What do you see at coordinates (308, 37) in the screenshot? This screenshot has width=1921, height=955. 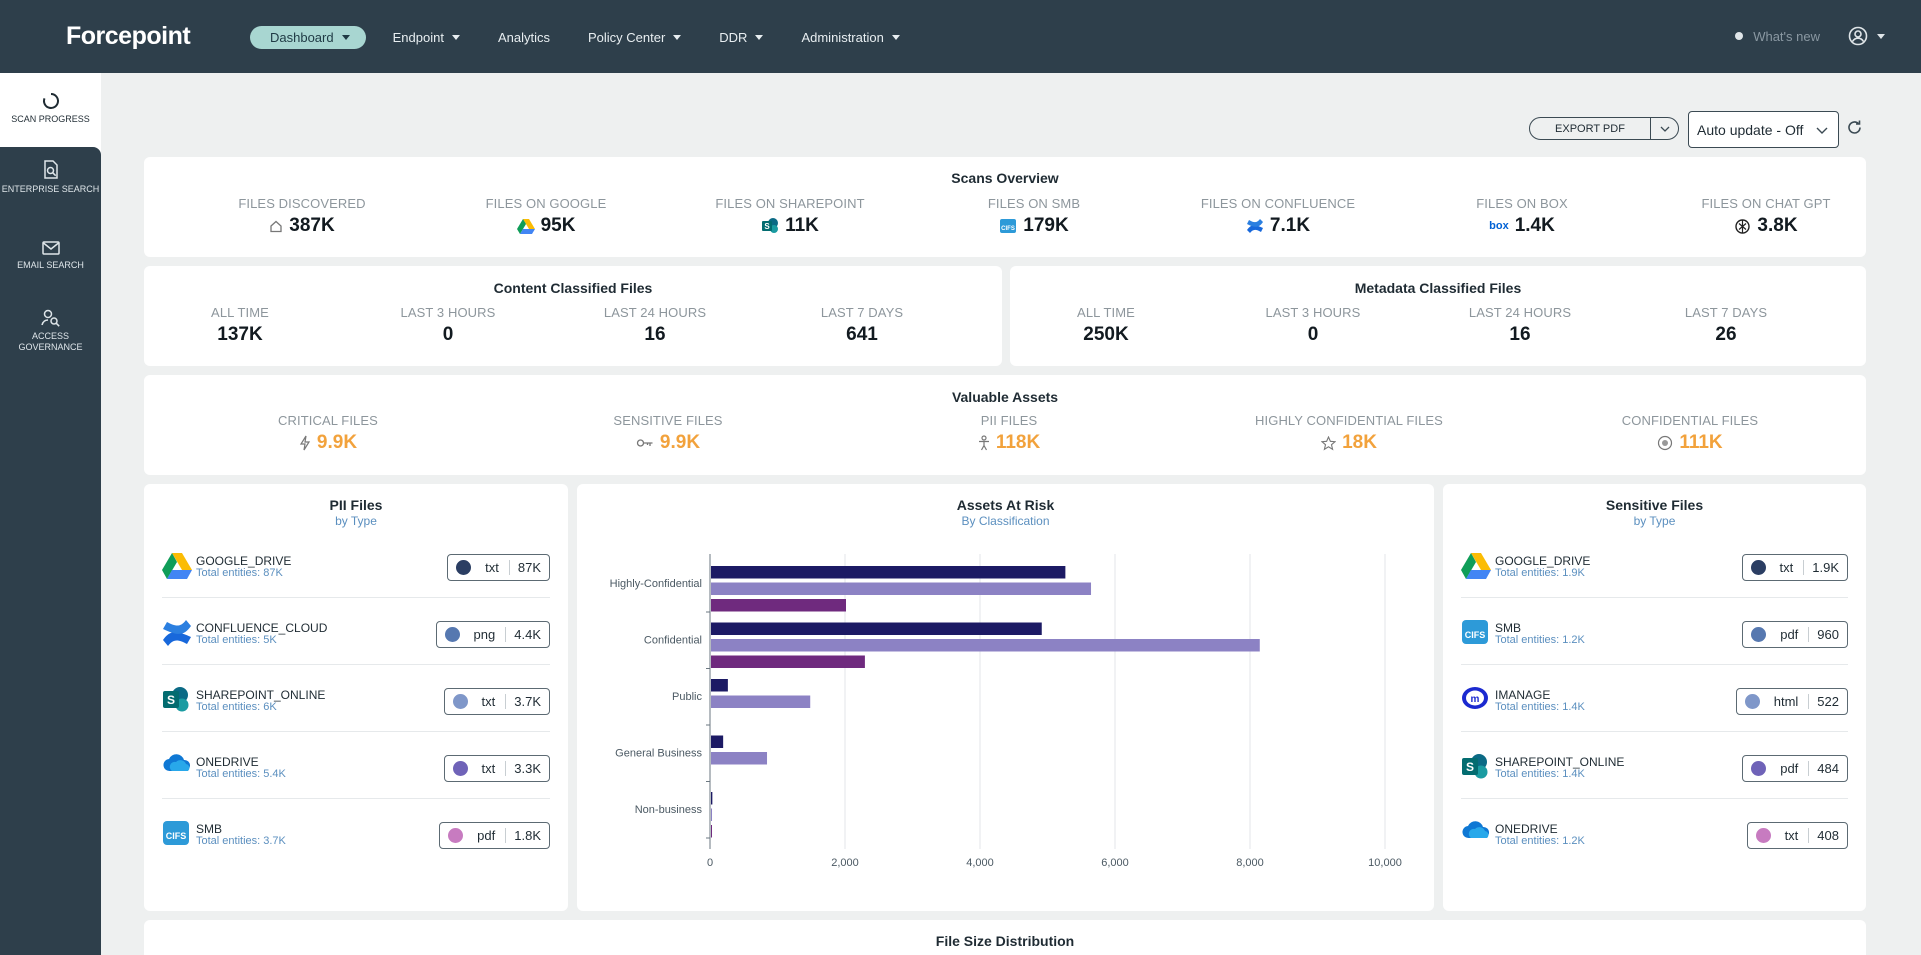 I see `nav-dashboard: Dashboard` at bounding box center [308, 37].